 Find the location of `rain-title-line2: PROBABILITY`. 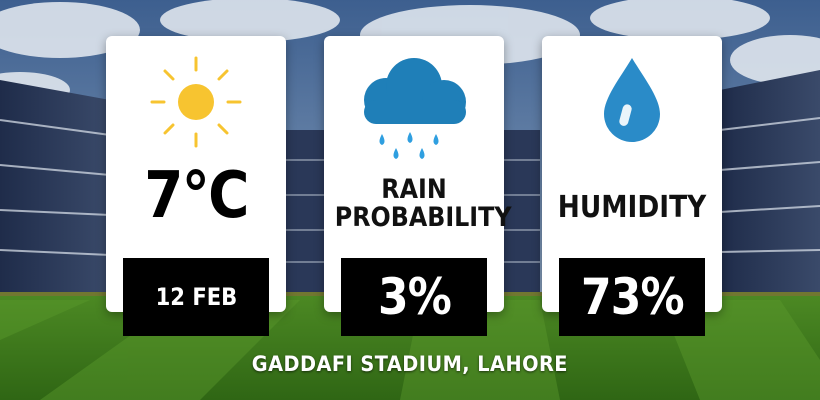

rain-title-line2: PROBABILITY is located at coordinates (423, 218).